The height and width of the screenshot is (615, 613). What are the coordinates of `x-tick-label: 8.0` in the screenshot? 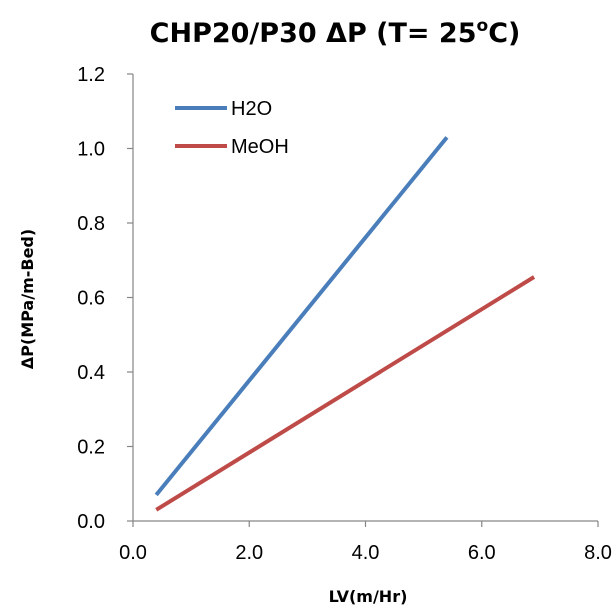 It's located at (598, 553).